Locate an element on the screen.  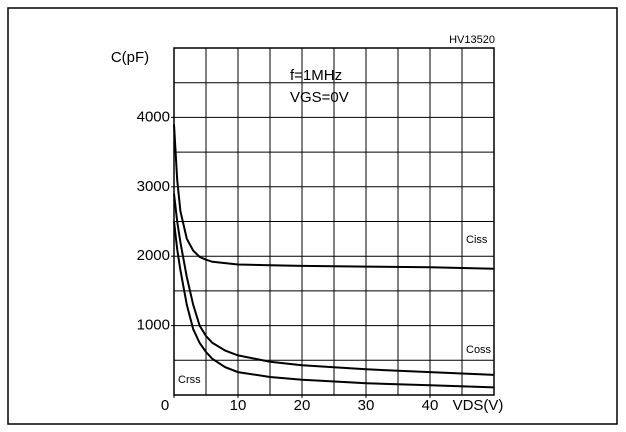
y-tick-label: 1000 is located at coordinates (153, 325).